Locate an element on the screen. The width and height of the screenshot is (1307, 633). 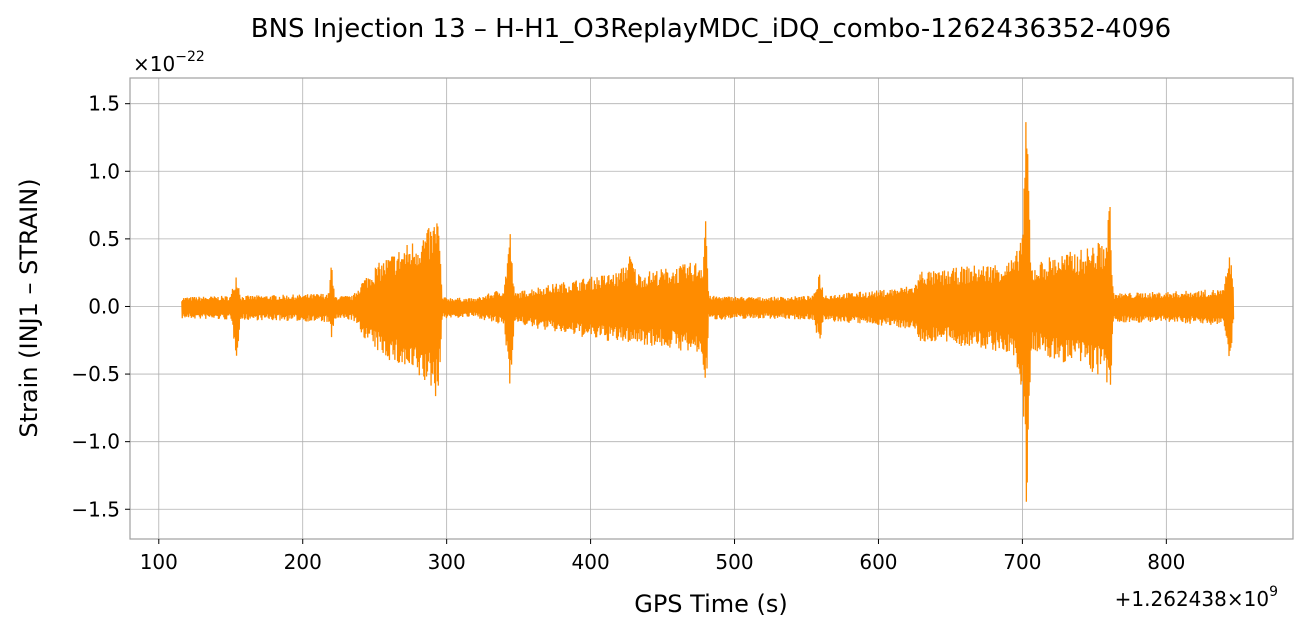
x-offset-exponent: 9 is located at coordinates (1273, 592).